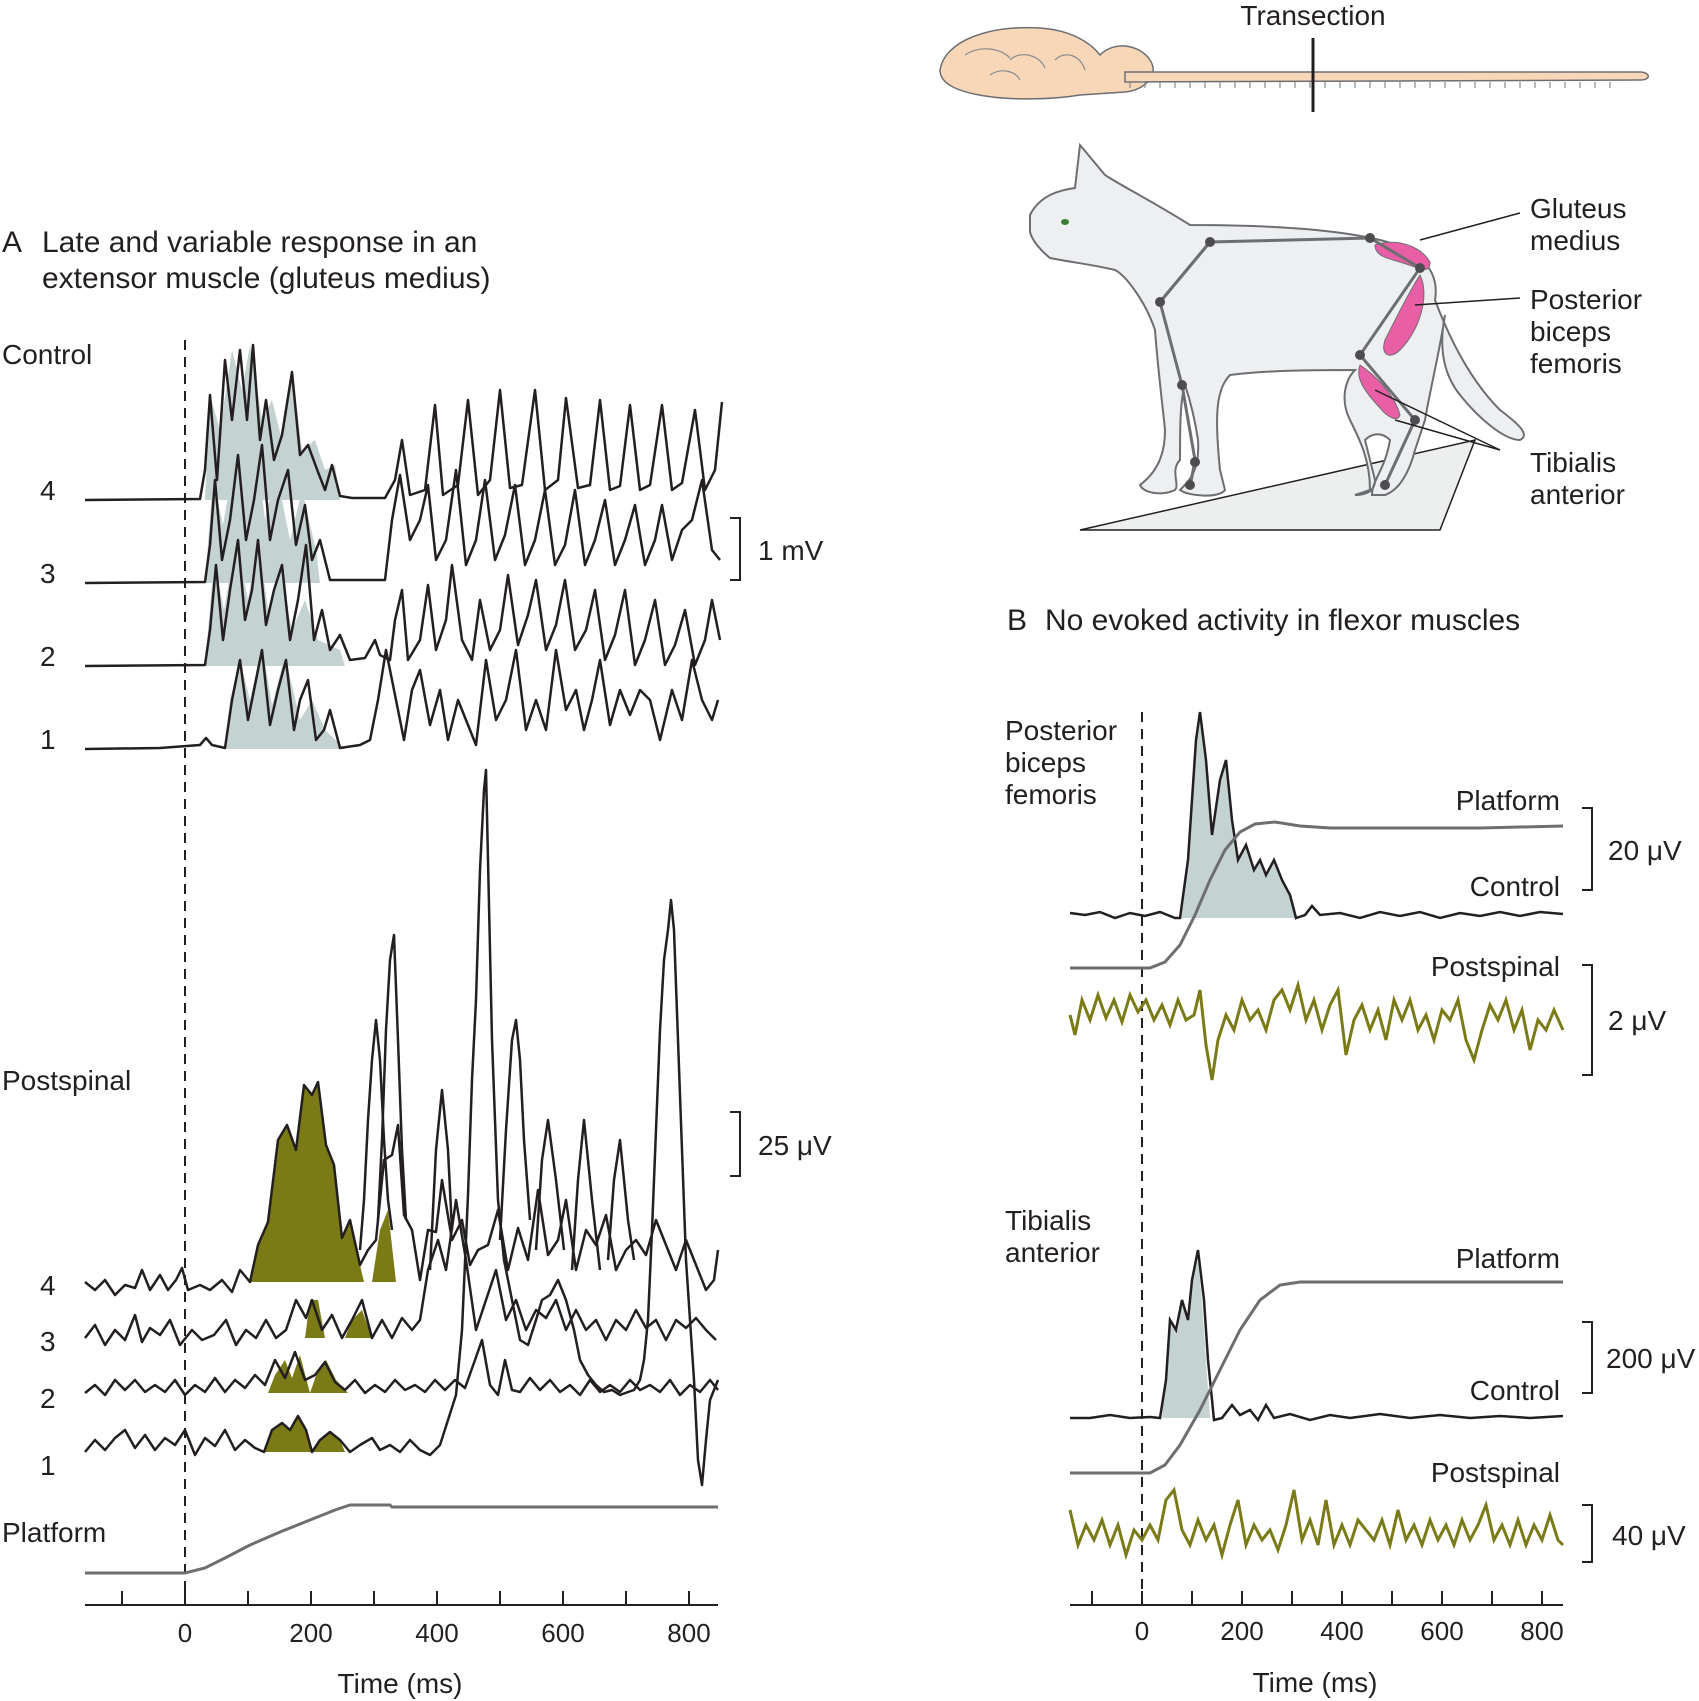 The width and height of the screenshot is (1699, 1701). Describe the element at coordinates (328, 1442) in the screenshot. I see `postspinal-burst-1b` at that location.